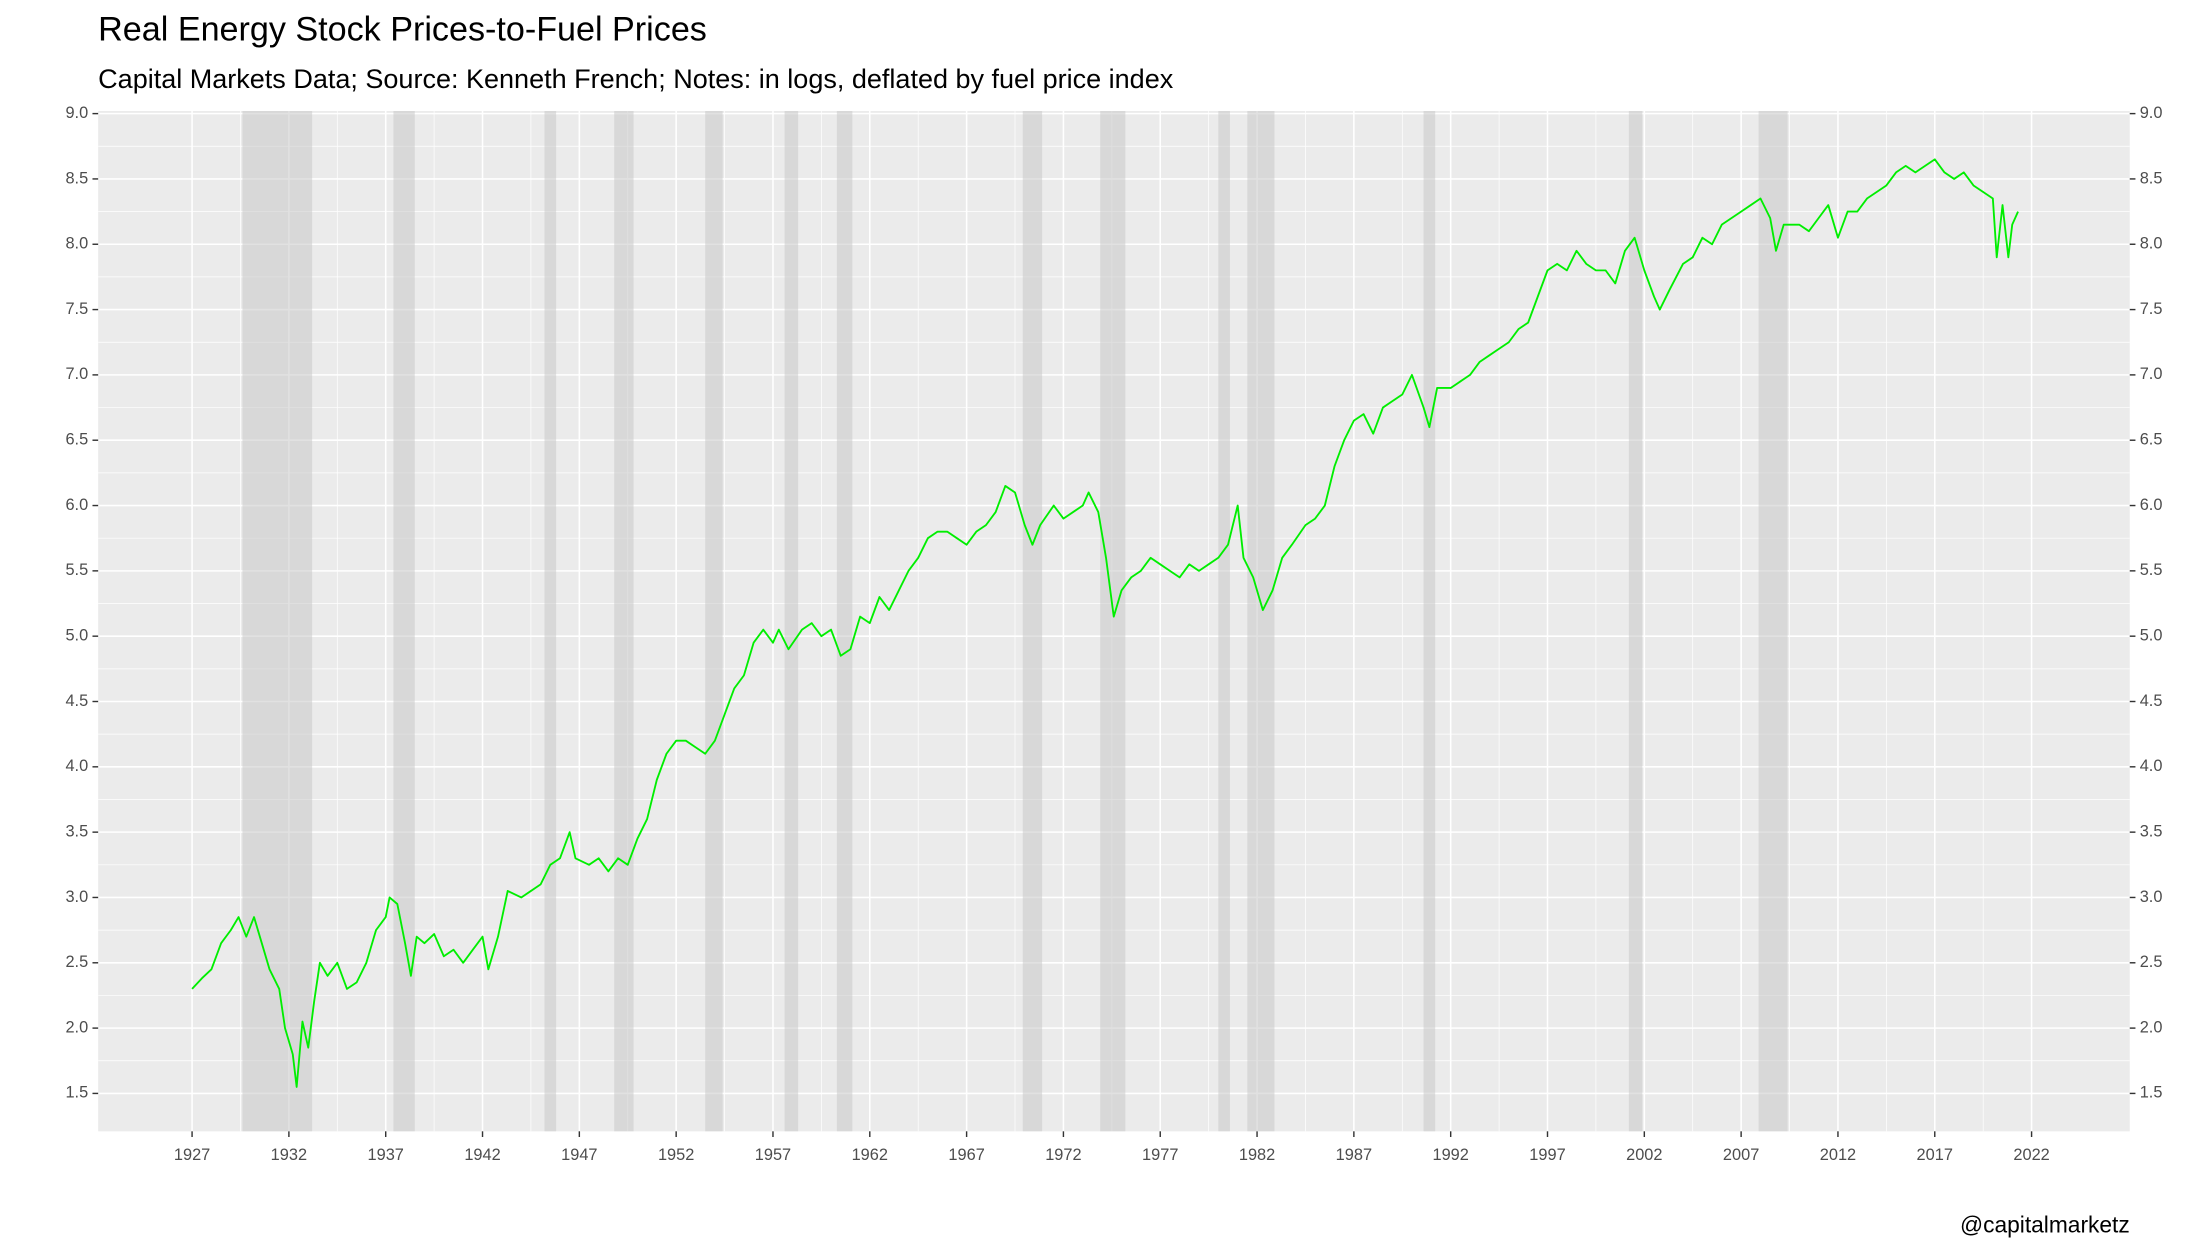 The image size is (2208, 1248). What do you see at coordinates (2151, 440) in the screenshot?
I see `y2-tick-label: 6.5` at bounding box center [2151, 440].